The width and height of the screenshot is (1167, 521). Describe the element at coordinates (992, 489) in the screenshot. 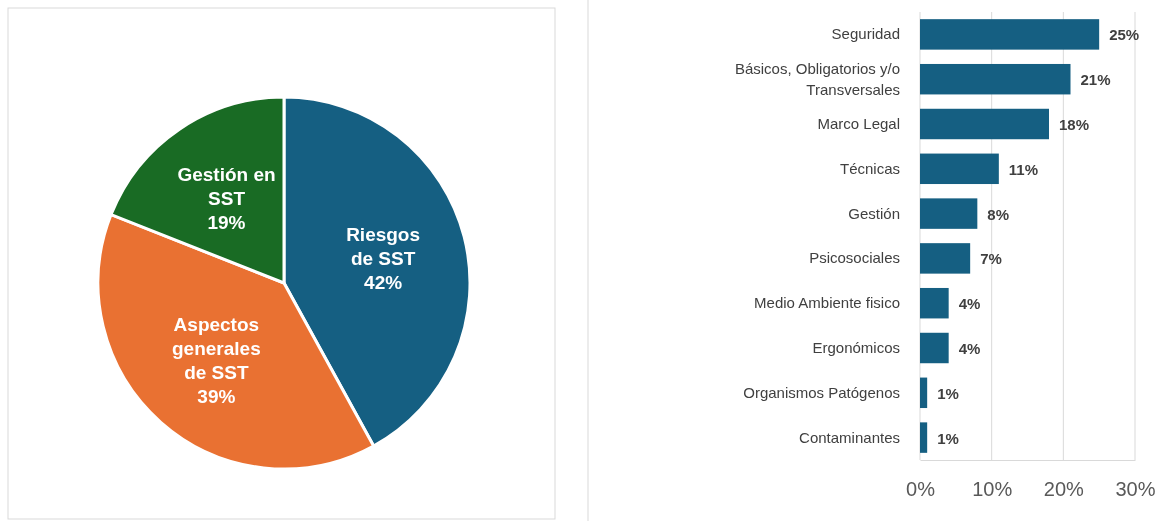

I see `x-tick-label: 10%` at that location.